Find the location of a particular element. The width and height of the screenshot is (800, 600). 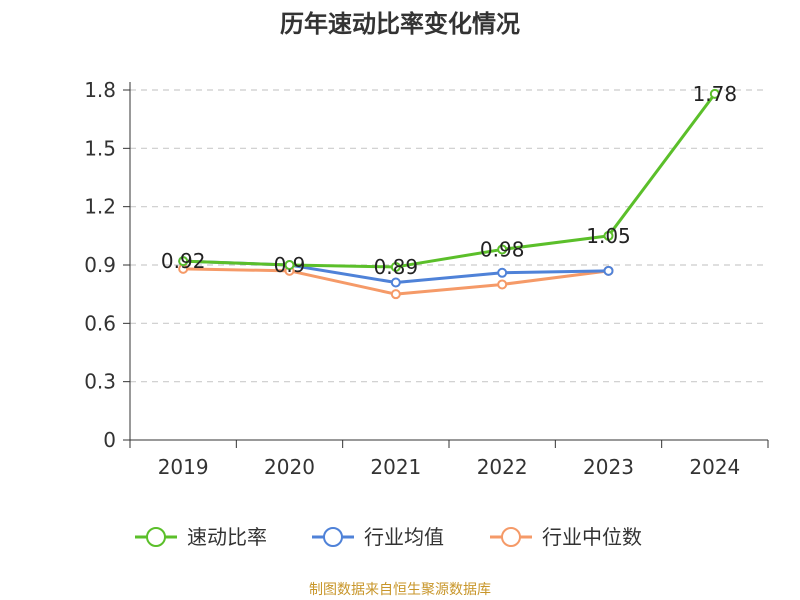

legend-item-2: 行业中位数 is located at coordinates (566, 537).